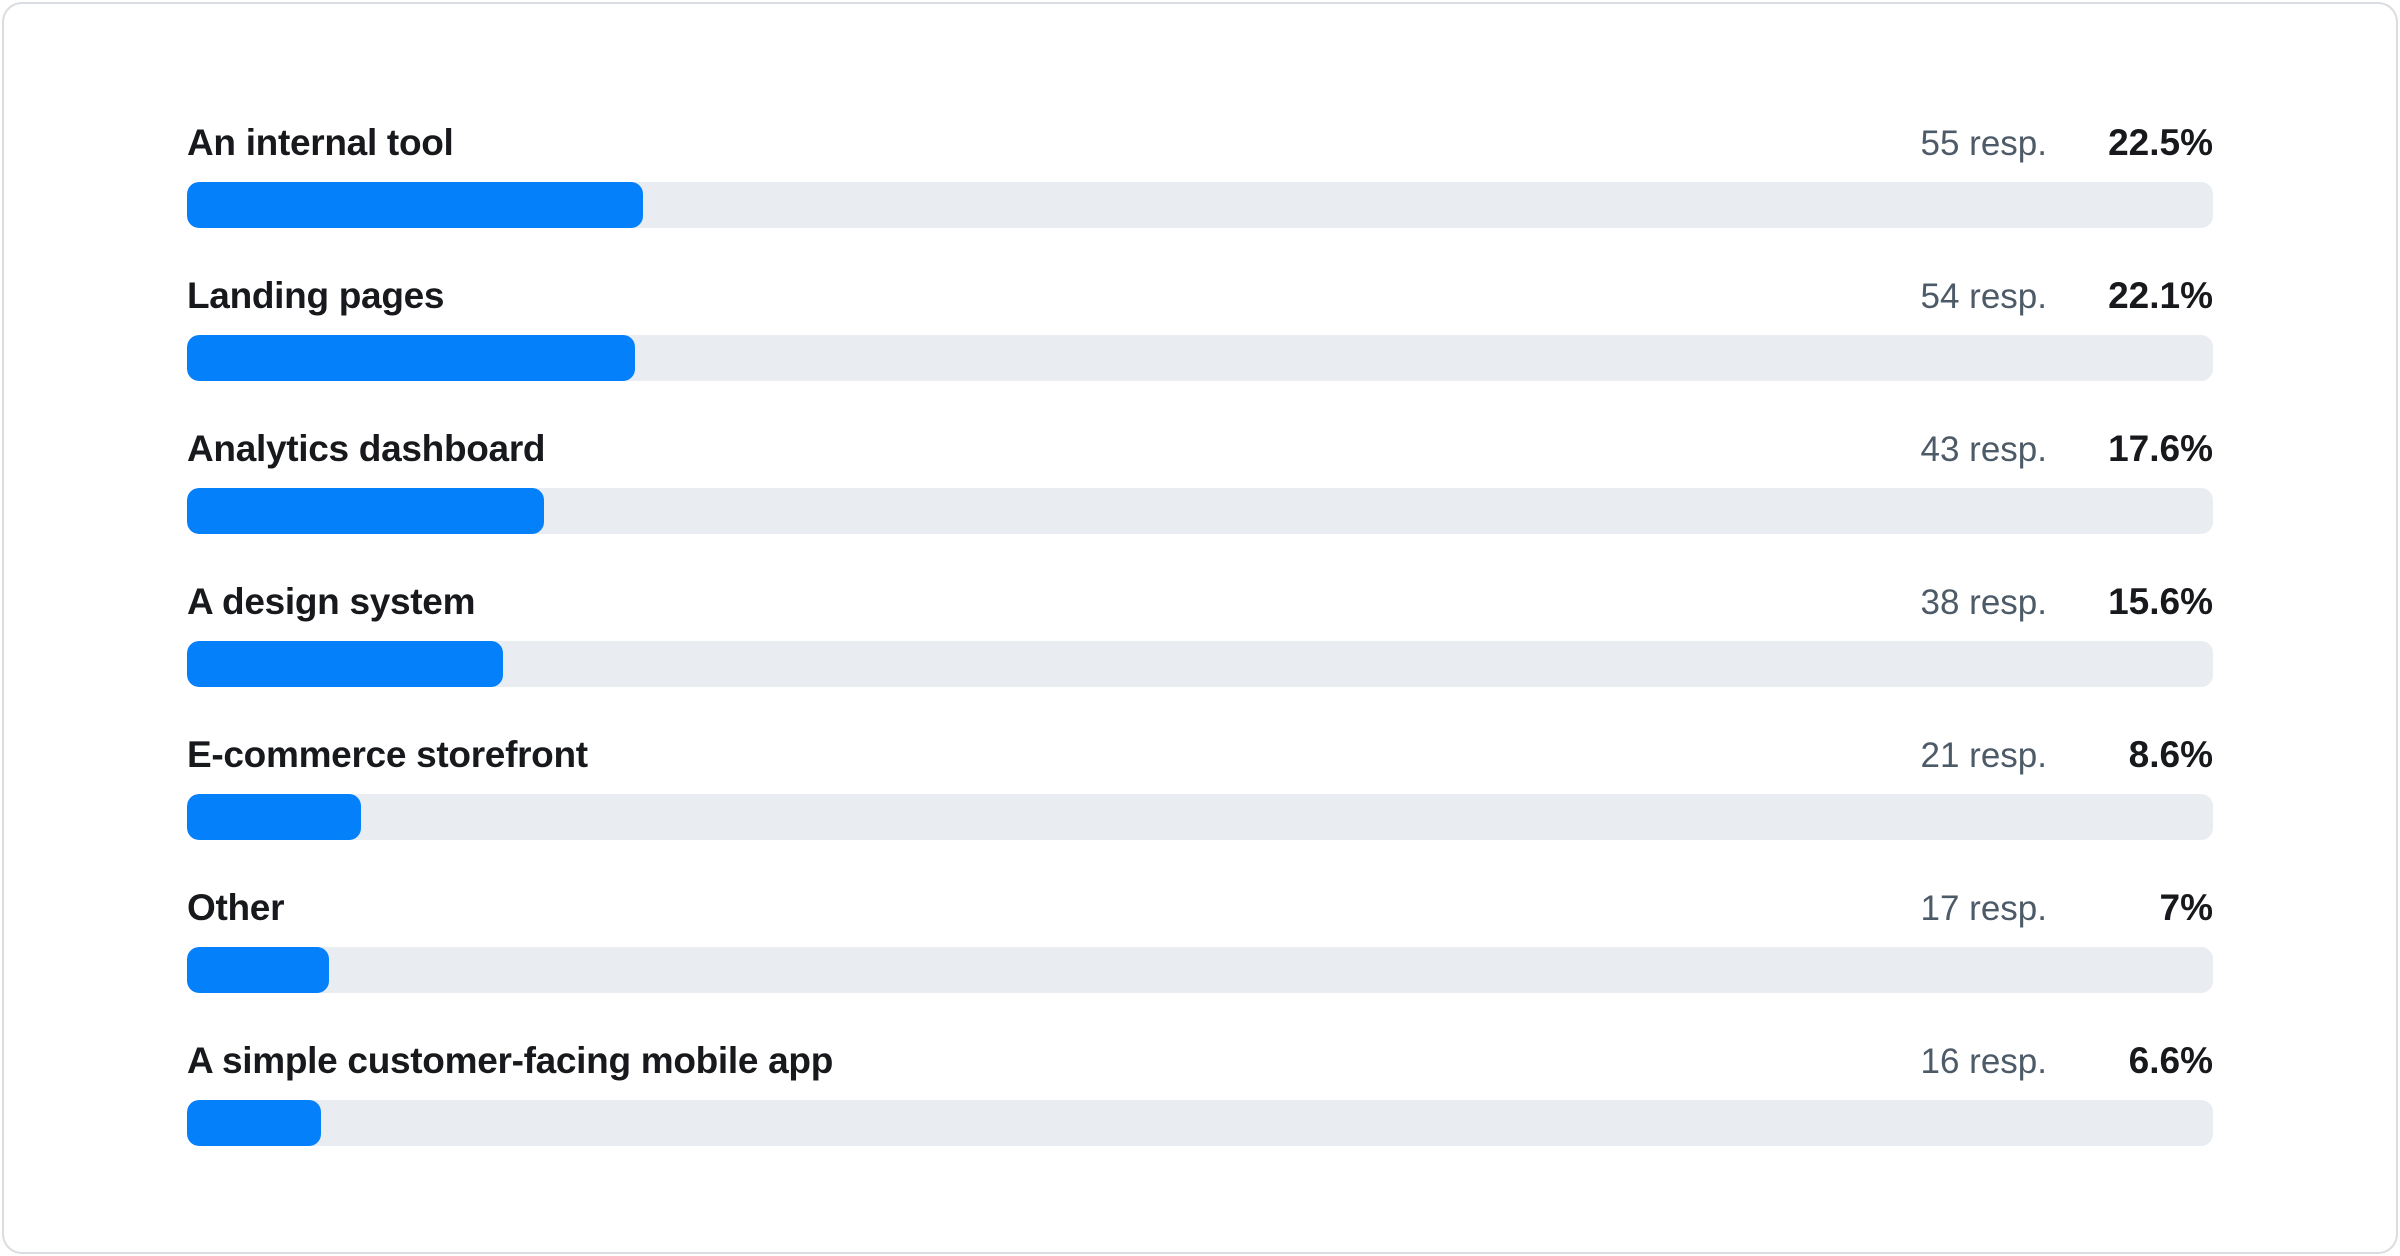 The image size is (2400, 1256). I want to click on chart-row: E-commerce storefront 21 resp. 8.6%, so click(1200, 786).